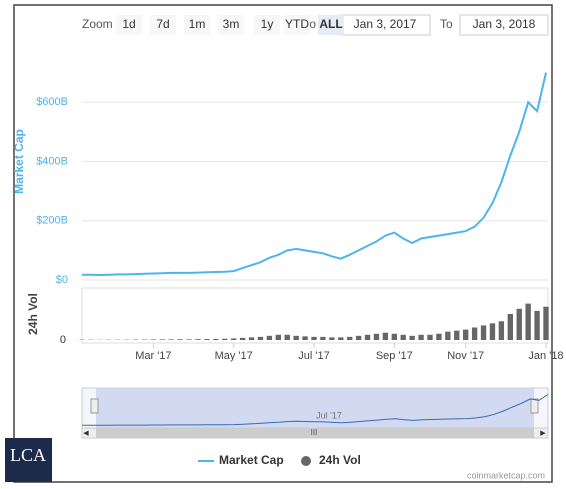 The image size is (566, 489). I want to click on zoom-button-label: 1y, so click(267, 24).